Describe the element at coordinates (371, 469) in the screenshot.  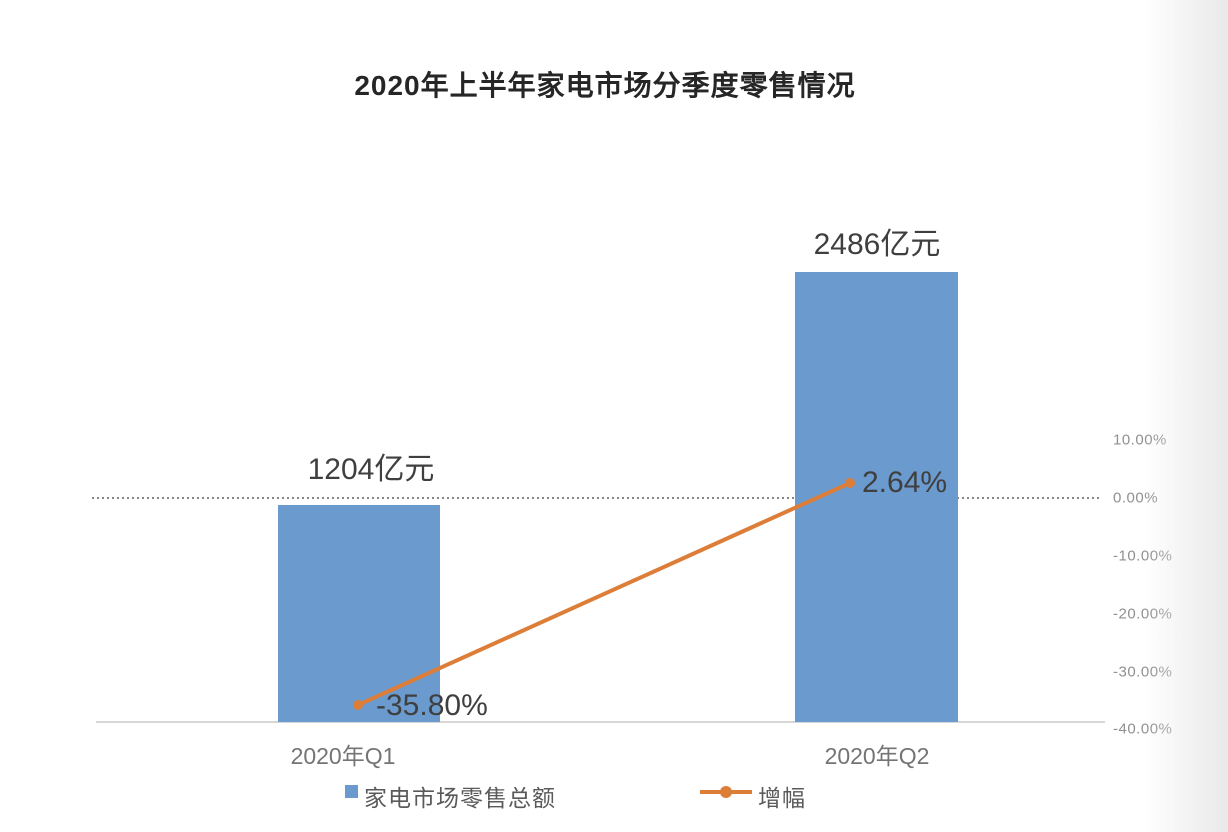
I see `bar-value-label-q1: 1204亿元` at that location.